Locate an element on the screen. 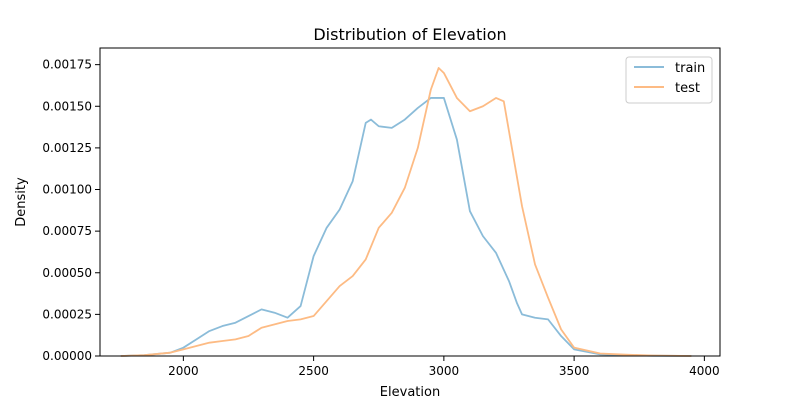 The image size is (800, 400). y-tick-label: 0.00100 is located at coordinates (67, 190).